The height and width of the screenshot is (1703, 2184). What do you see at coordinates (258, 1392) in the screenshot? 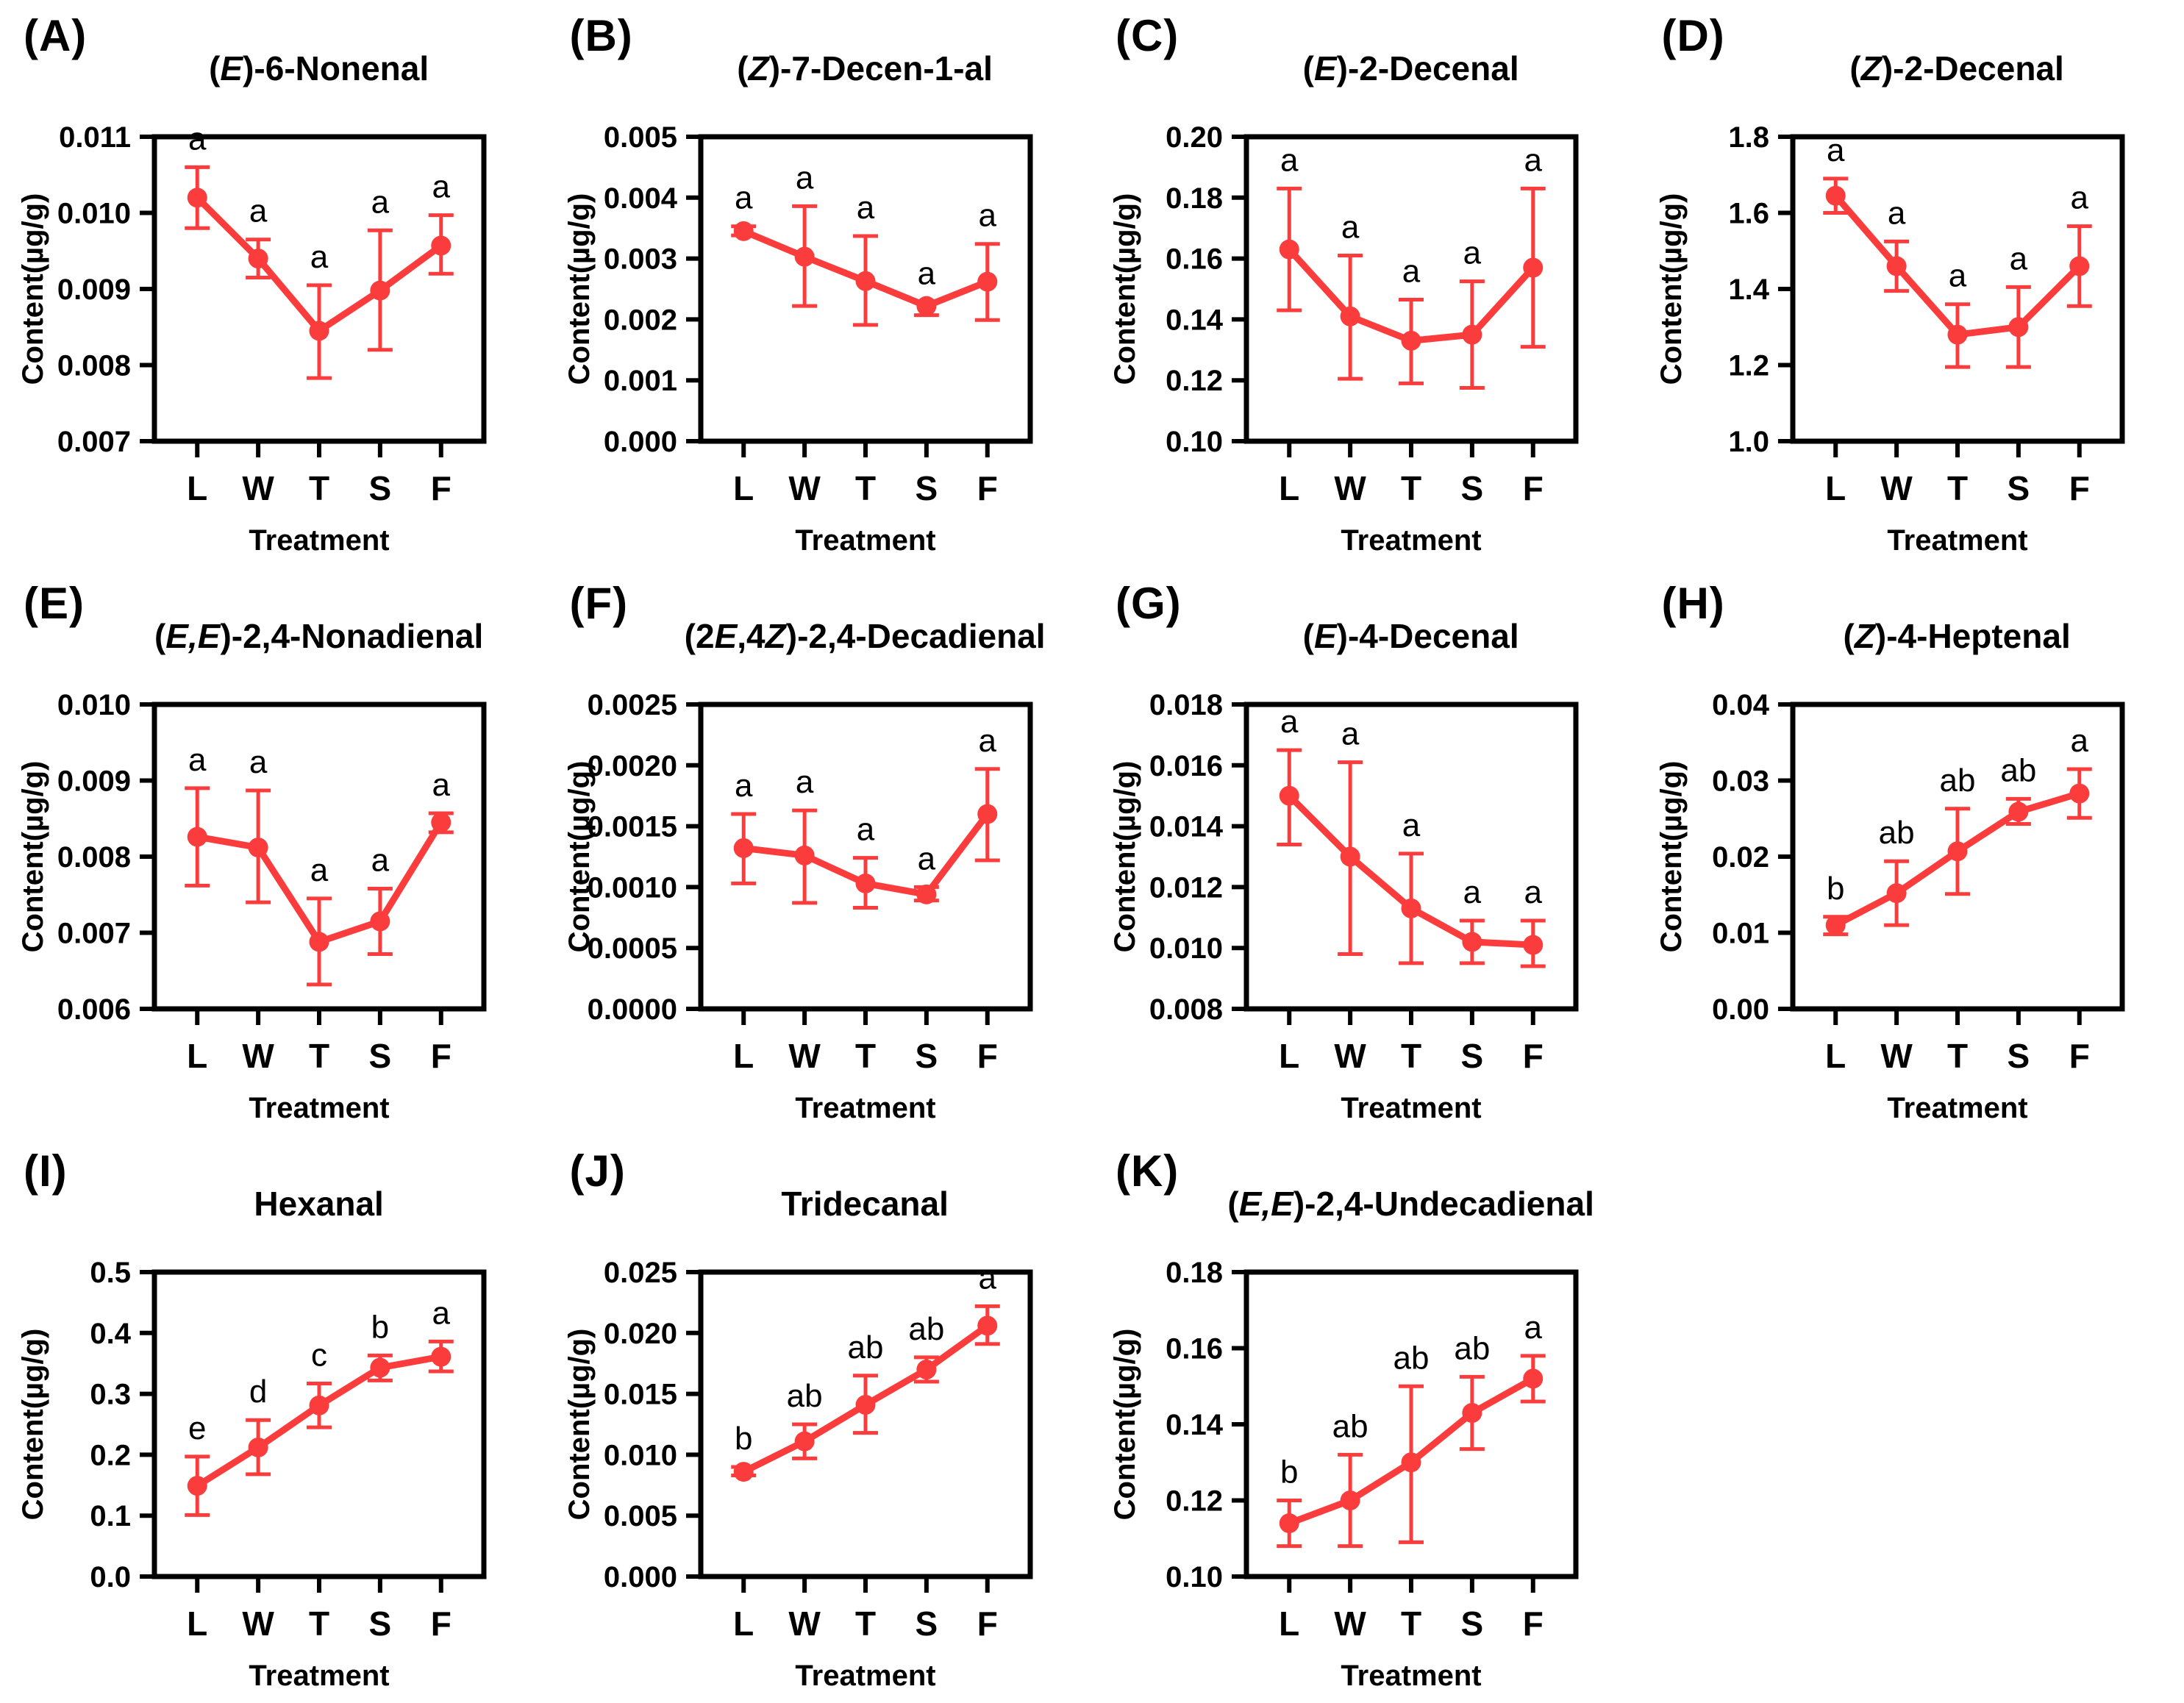
I see `significance-letter: d` at bounding box center [258, 1392].